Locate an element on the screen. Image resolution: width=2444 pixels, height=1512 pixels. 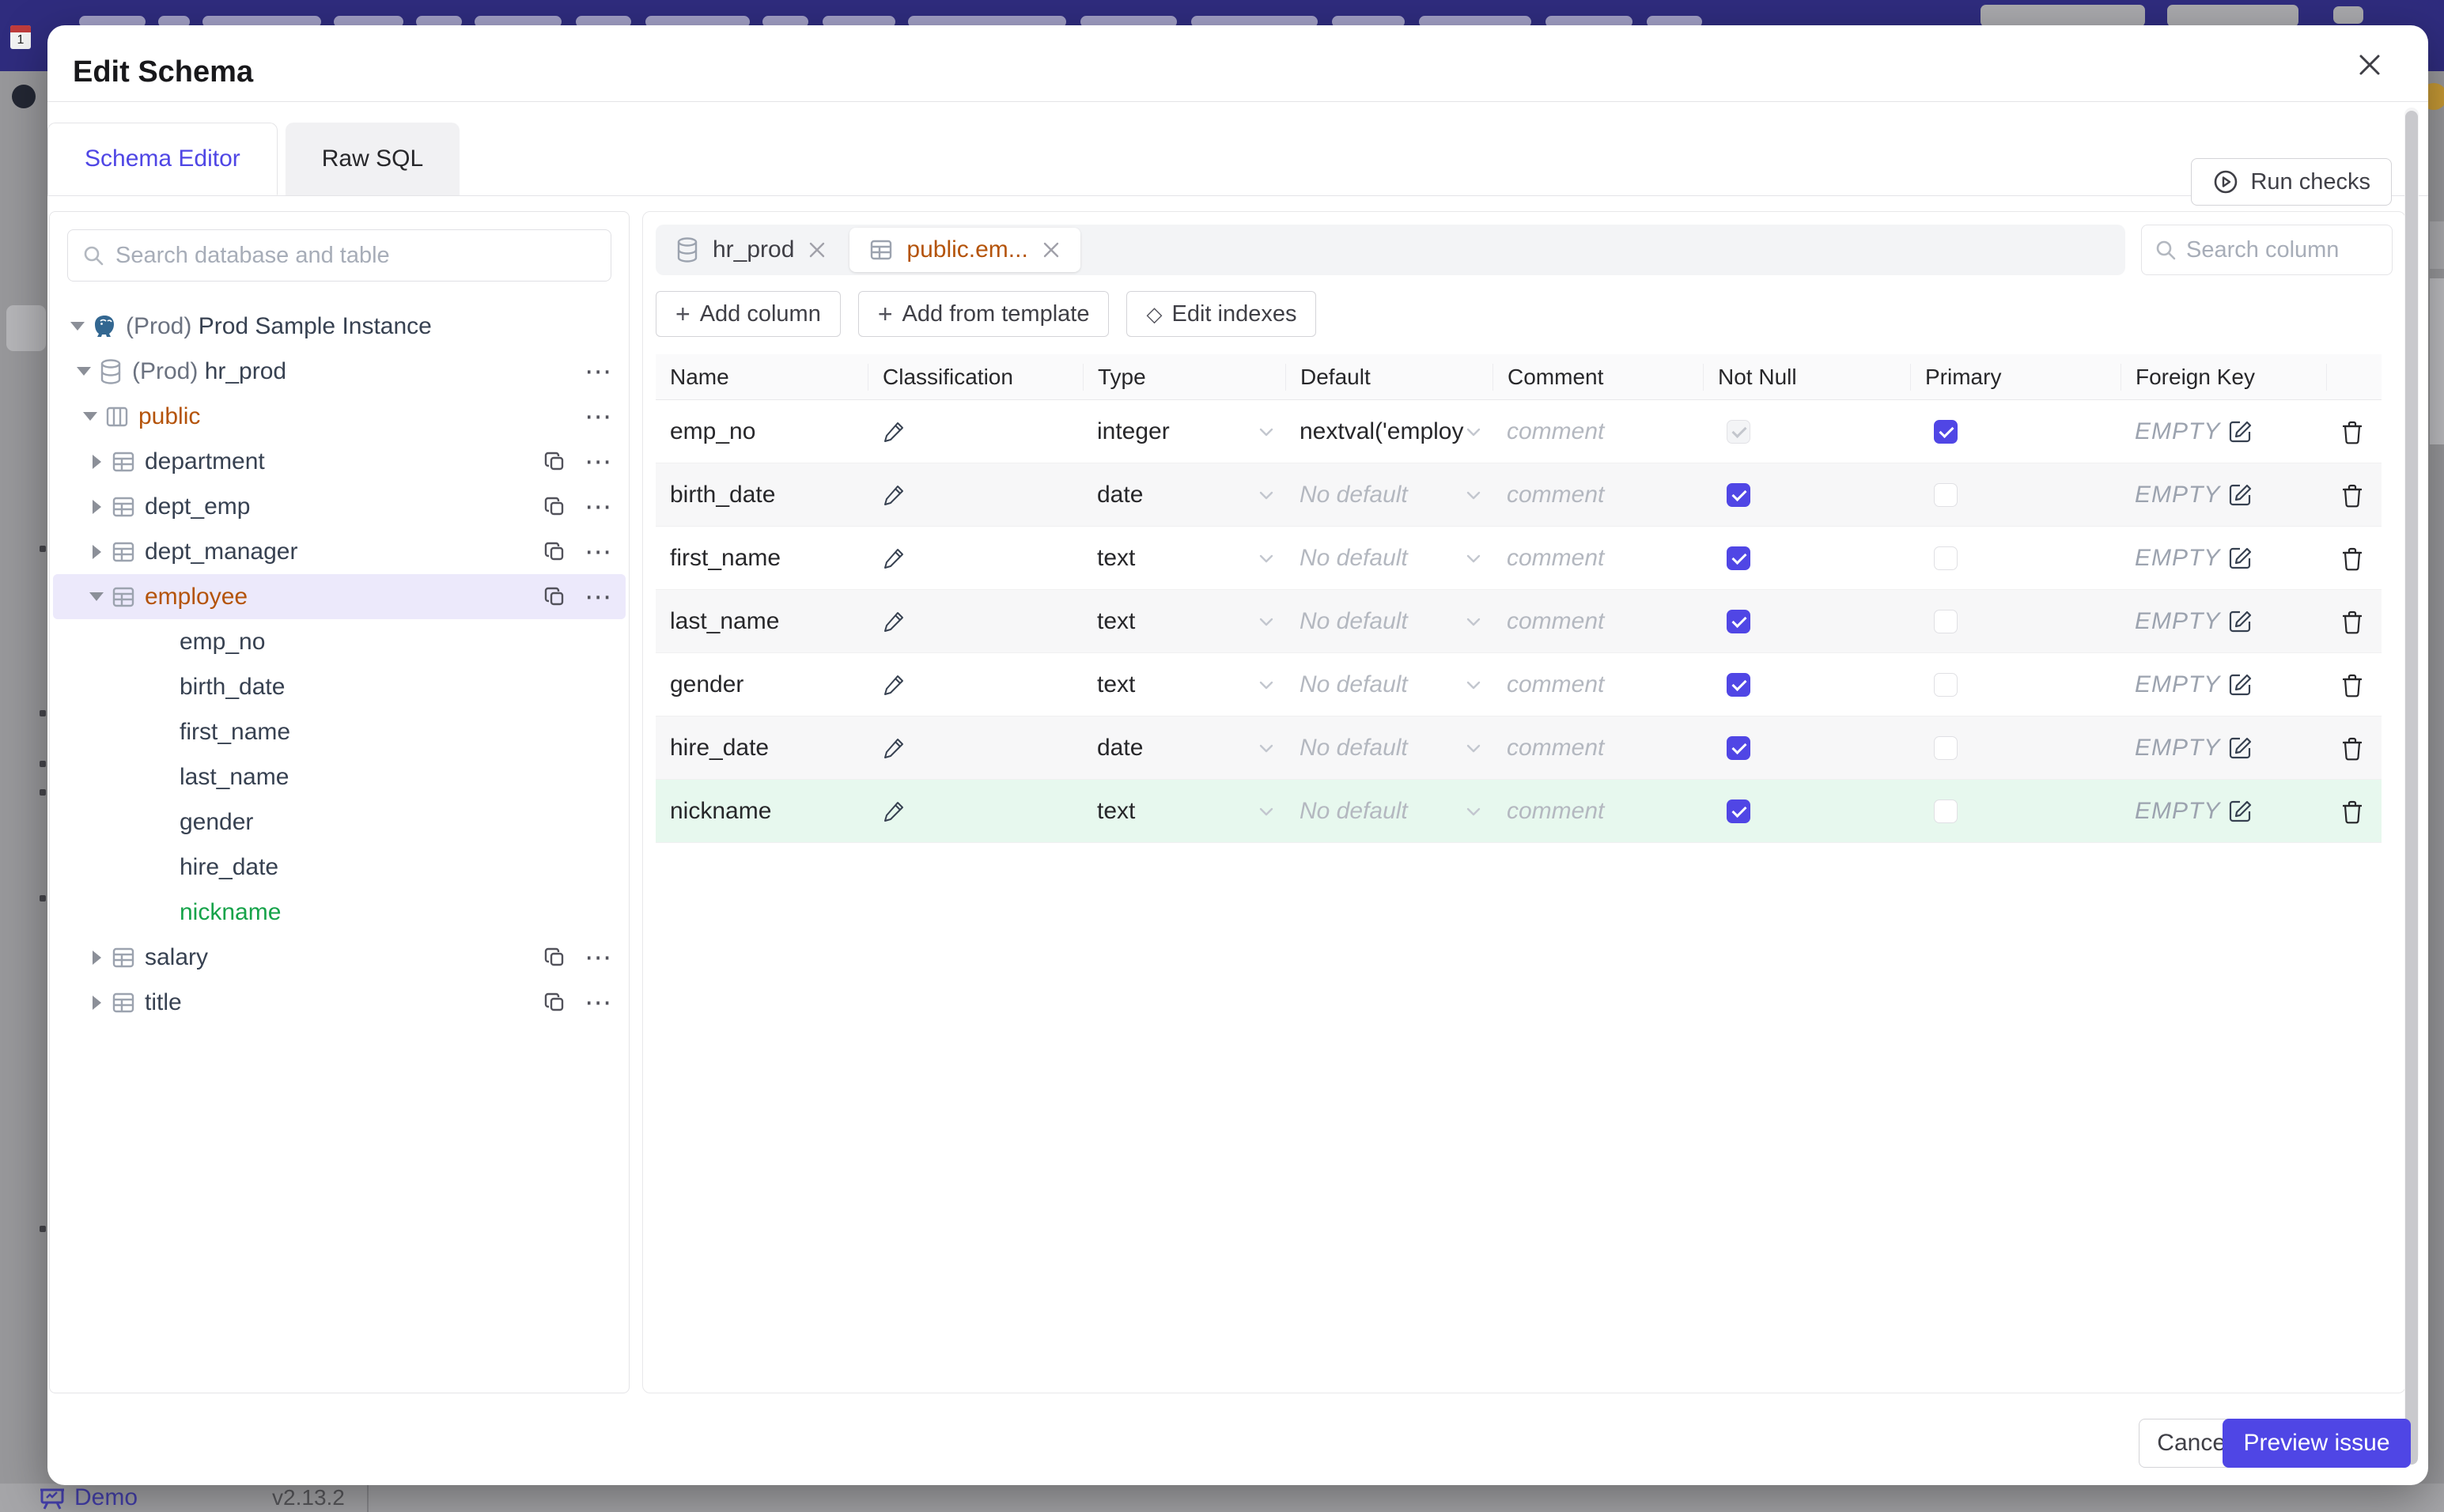
column-search-input is located at coordinates (2282, 250).